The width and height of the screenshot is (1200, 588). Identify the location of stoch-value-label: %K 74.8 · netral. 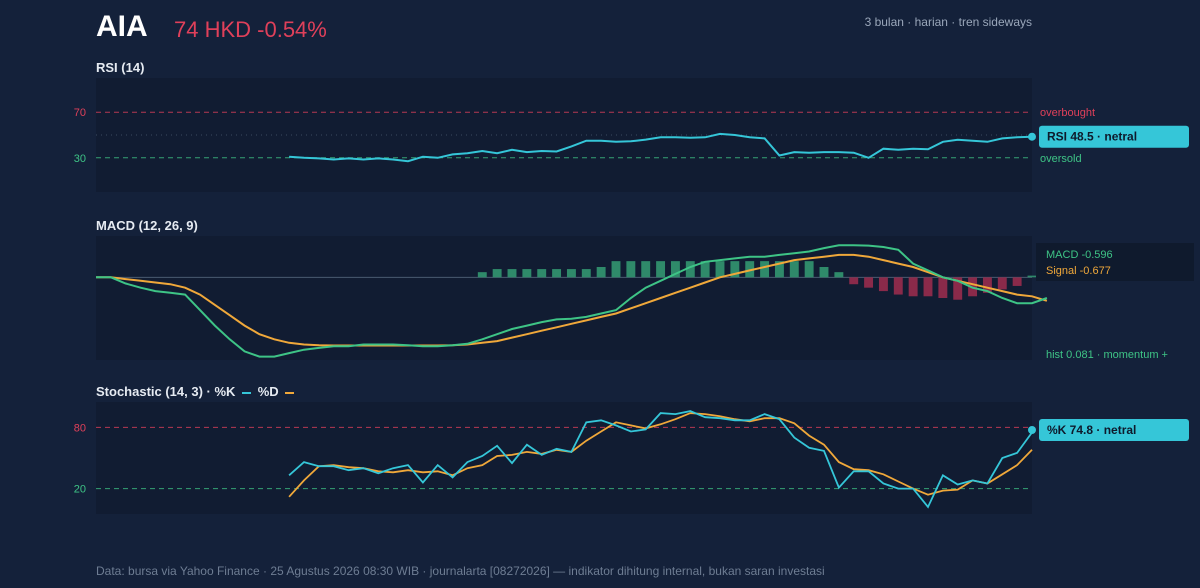
(1108, 430).